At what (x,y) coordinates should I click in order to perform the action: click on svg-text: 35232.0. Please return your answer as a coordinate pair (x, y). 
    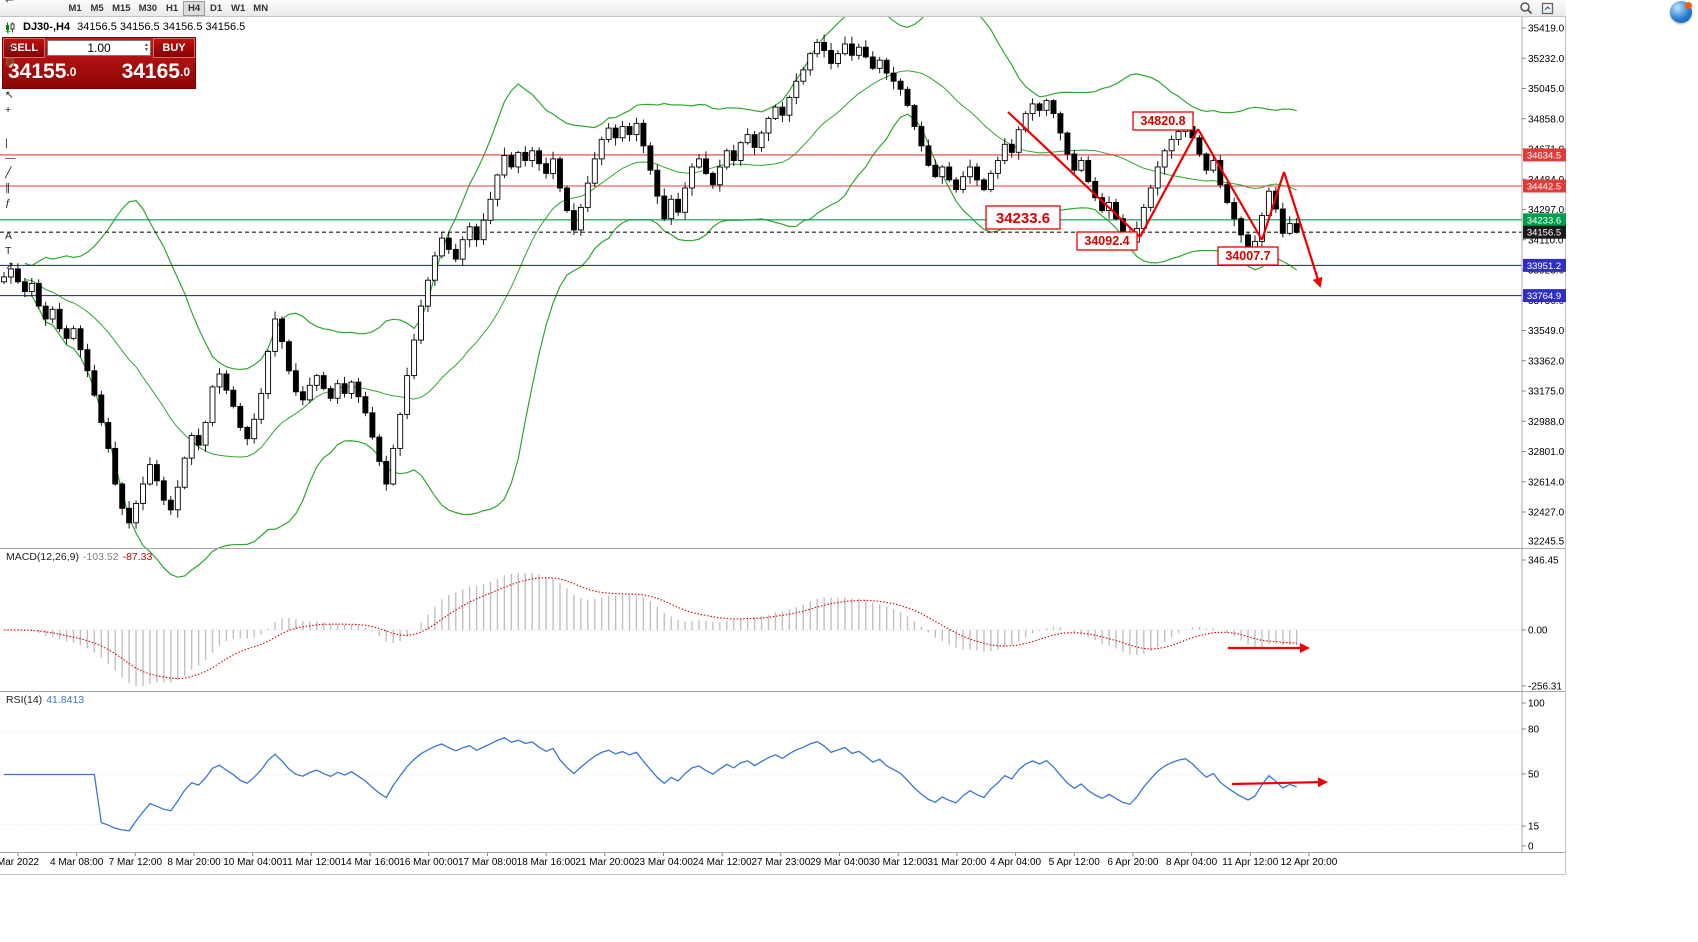
    Looking at the image, I should click on (1546, 59).